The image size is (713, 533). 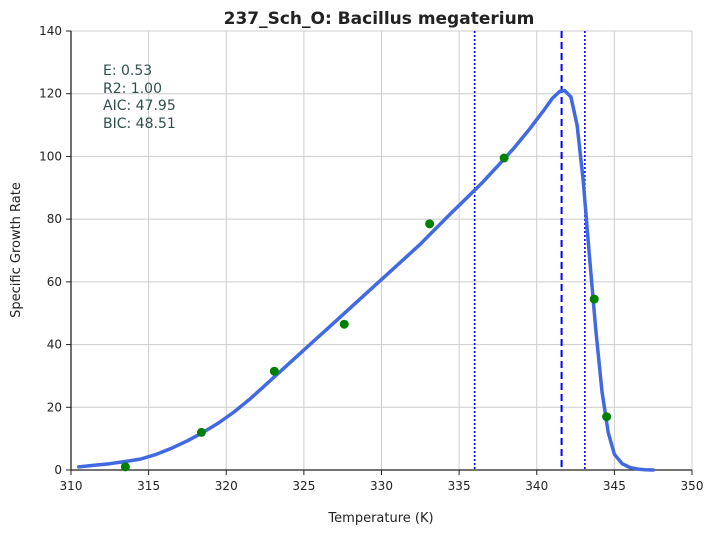 What do you see at coordinates (55, 250) in the screenshot?
I see `y-ticks: 0 20 40 60 80 100 120 140` at bounding box center [55, 250].